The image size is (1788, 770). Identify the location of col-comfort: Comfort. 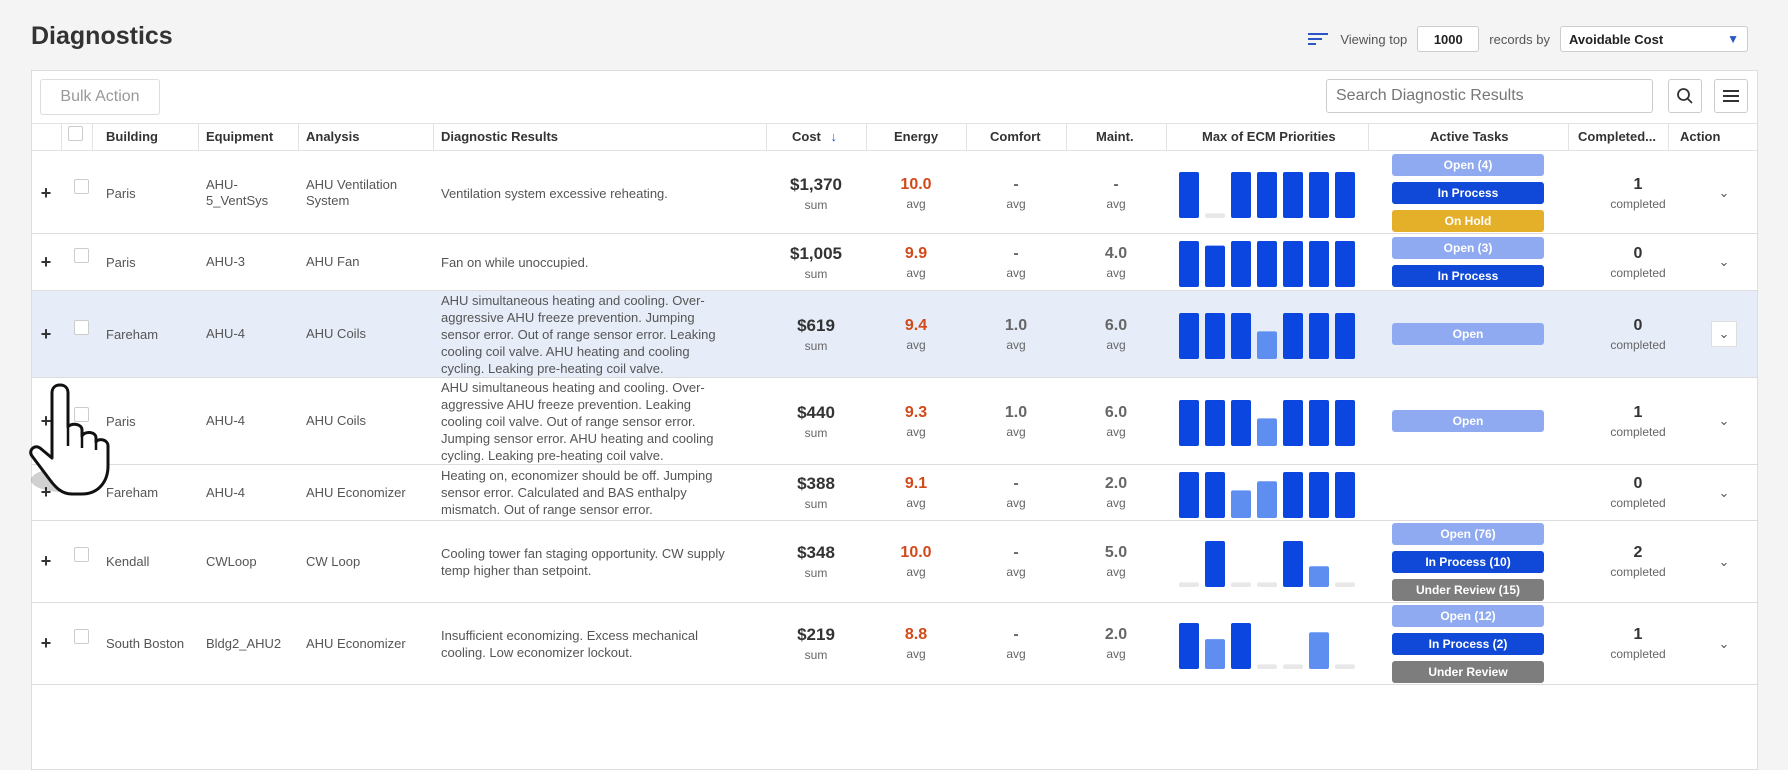
(1015, 136).